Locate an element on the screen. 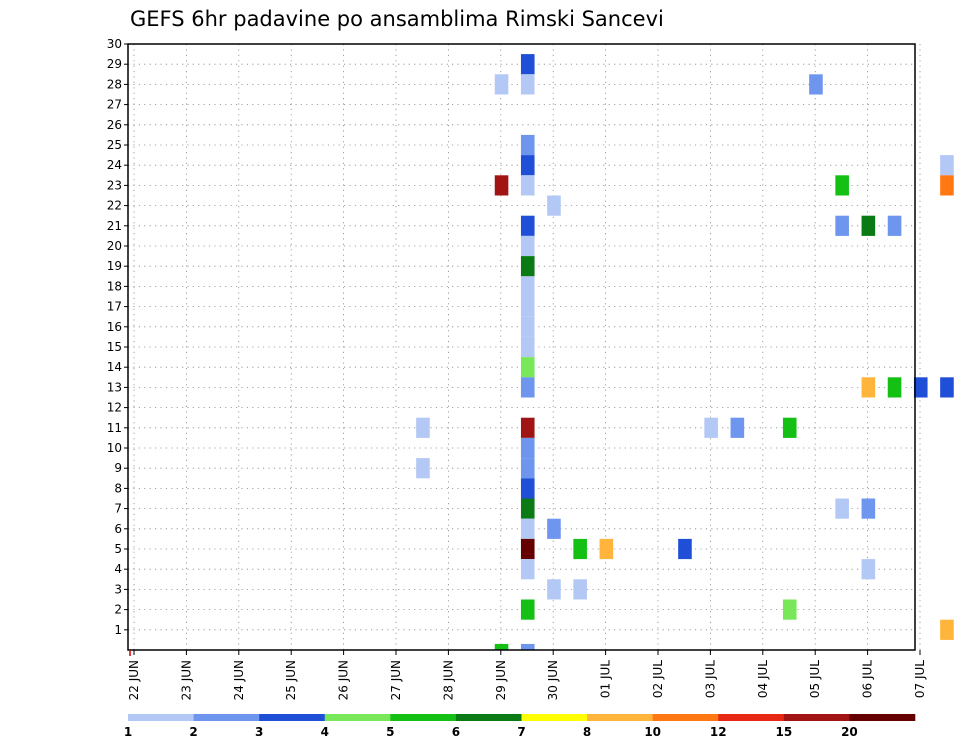 Image resolution: width=960 pixels, height=742 pixels. x-tick-label: 05 JUL is located at coordinates (815, 679).